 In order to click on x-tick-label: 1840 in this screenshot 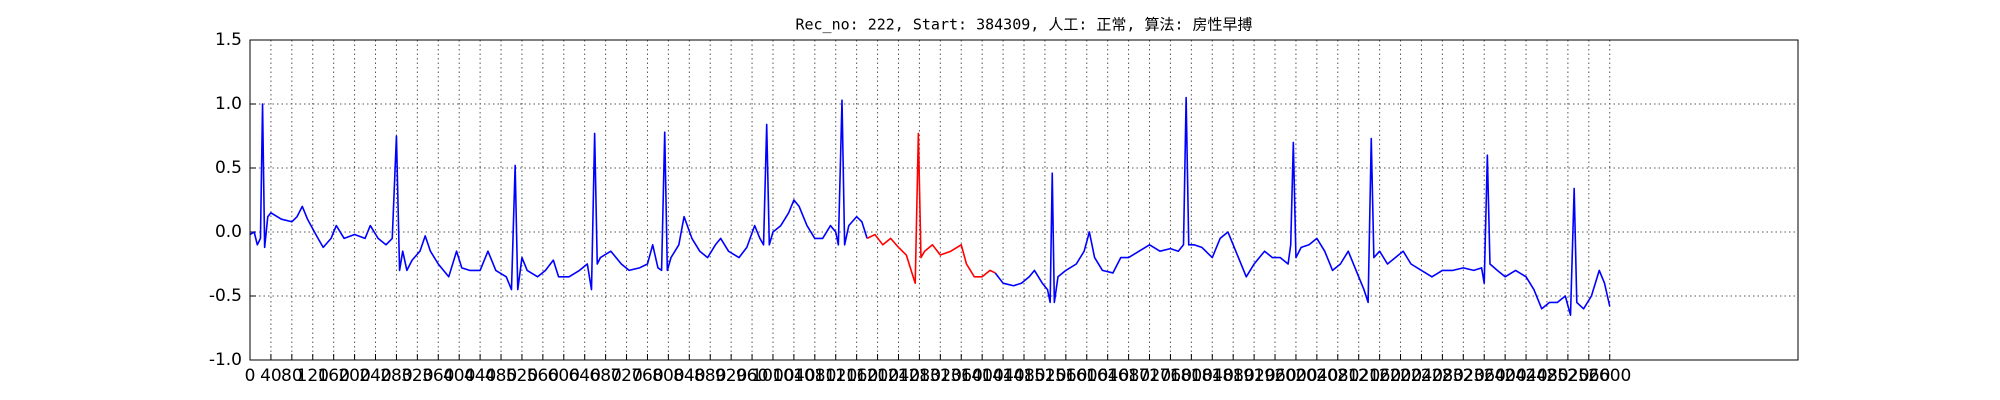, I will do `click(1212, 376)`.